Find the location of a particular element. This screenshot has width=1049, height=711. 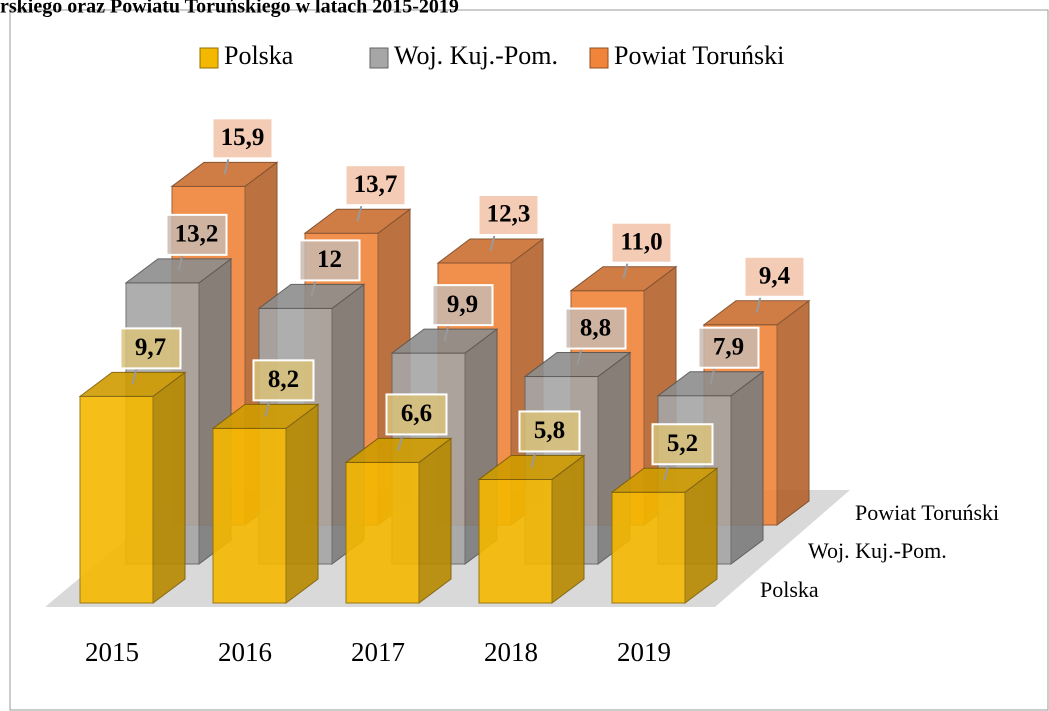

value-label: 12 is located at coordinates (329, 259).